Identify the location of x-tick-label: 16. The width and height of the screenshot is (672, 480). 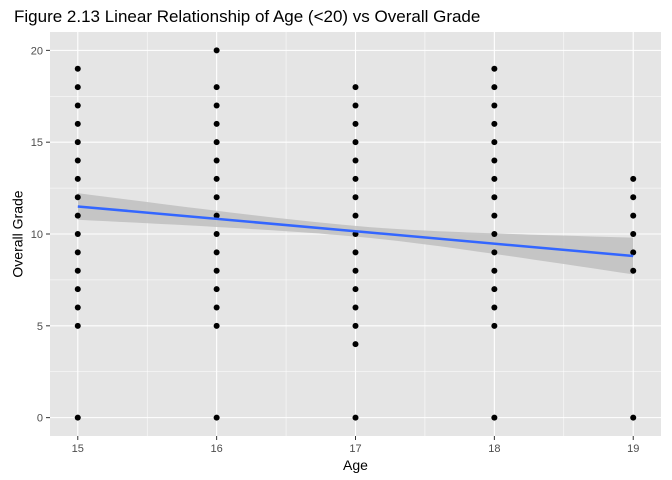
(217, 449).